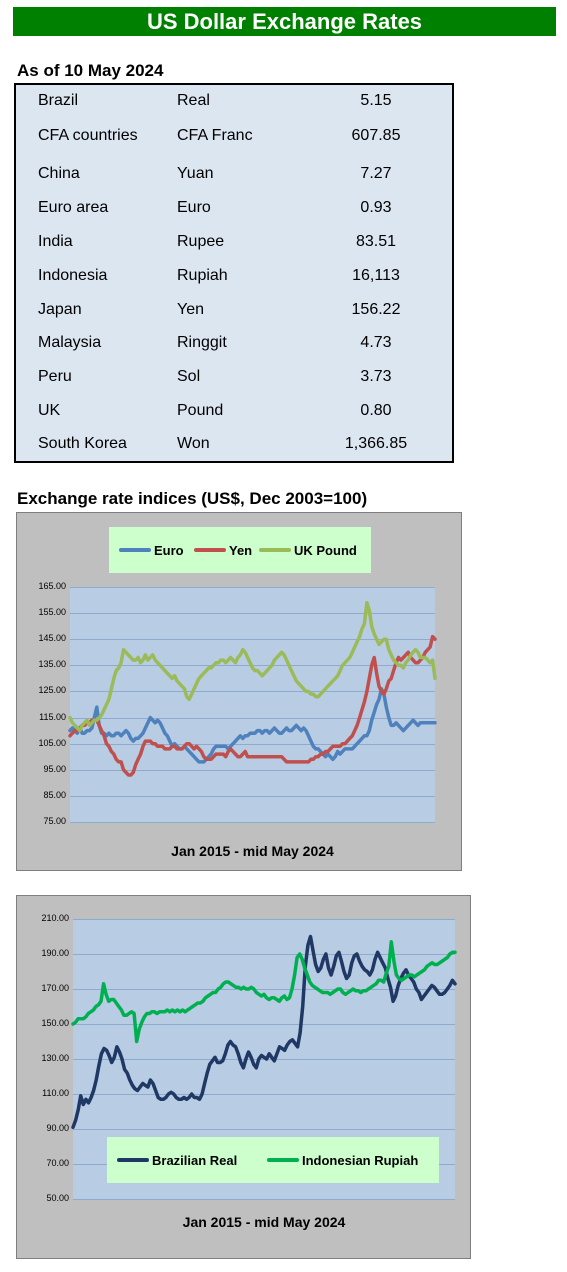  I want to click on y-tick-label: 125.00, so click(52, 690).